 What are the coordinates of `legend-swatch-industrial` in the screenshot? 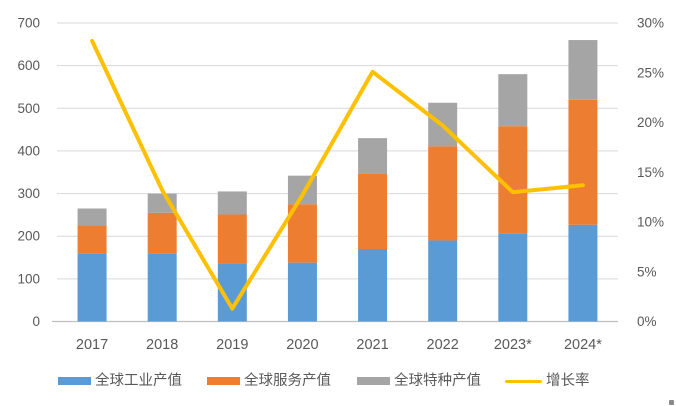 It's located at (74, 381).